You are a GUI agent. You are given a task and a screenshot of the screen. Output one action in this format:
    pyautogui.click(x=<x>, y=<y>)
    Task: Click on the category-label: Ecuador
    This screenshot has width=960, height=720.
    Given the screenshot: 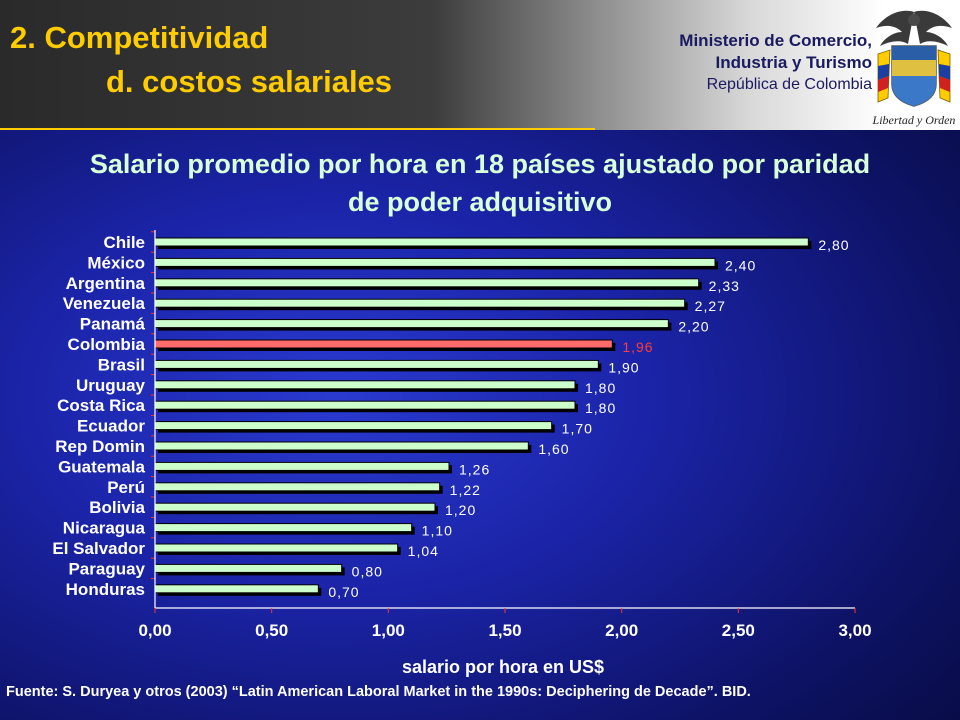 What is the action you would take?
    pyautogui.click(x=111, y=426)
    